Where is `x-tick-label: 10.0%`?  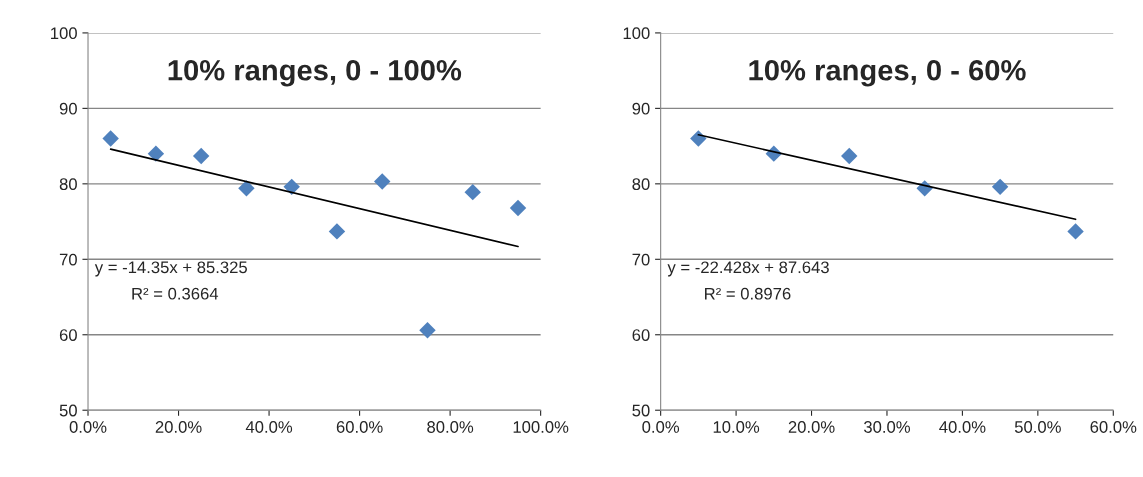
x-tick-label: 10.0% is located at coordinates (736, 427).